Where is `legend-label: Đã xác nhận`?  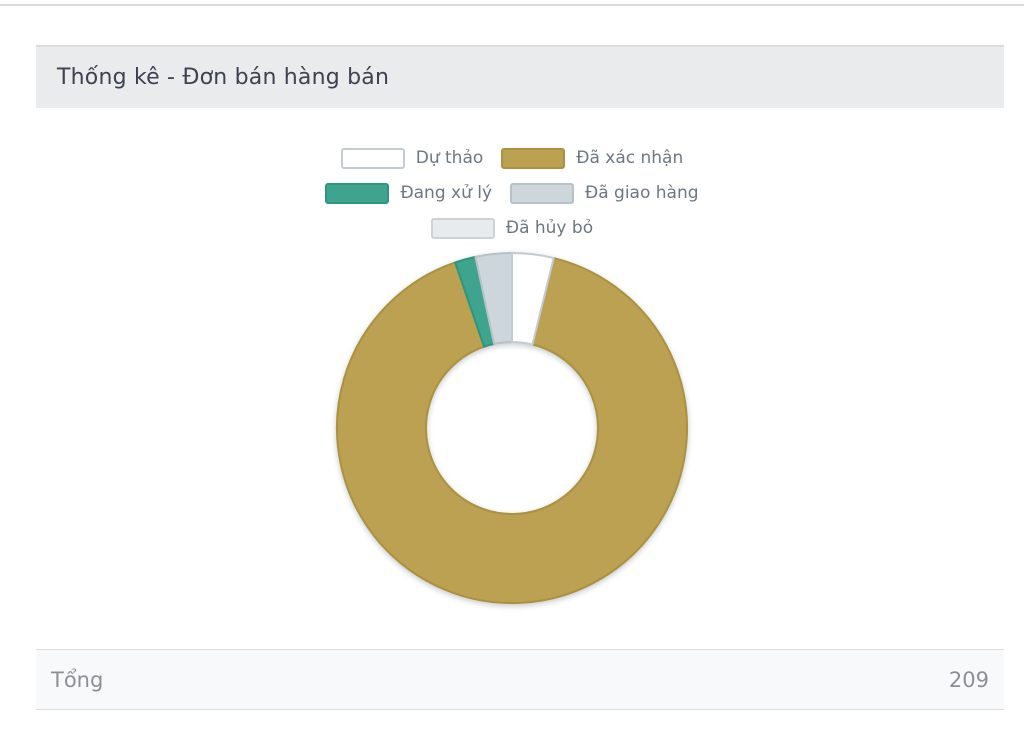
legend-label: Đã xác nhận is located at coordinates (630, 158).